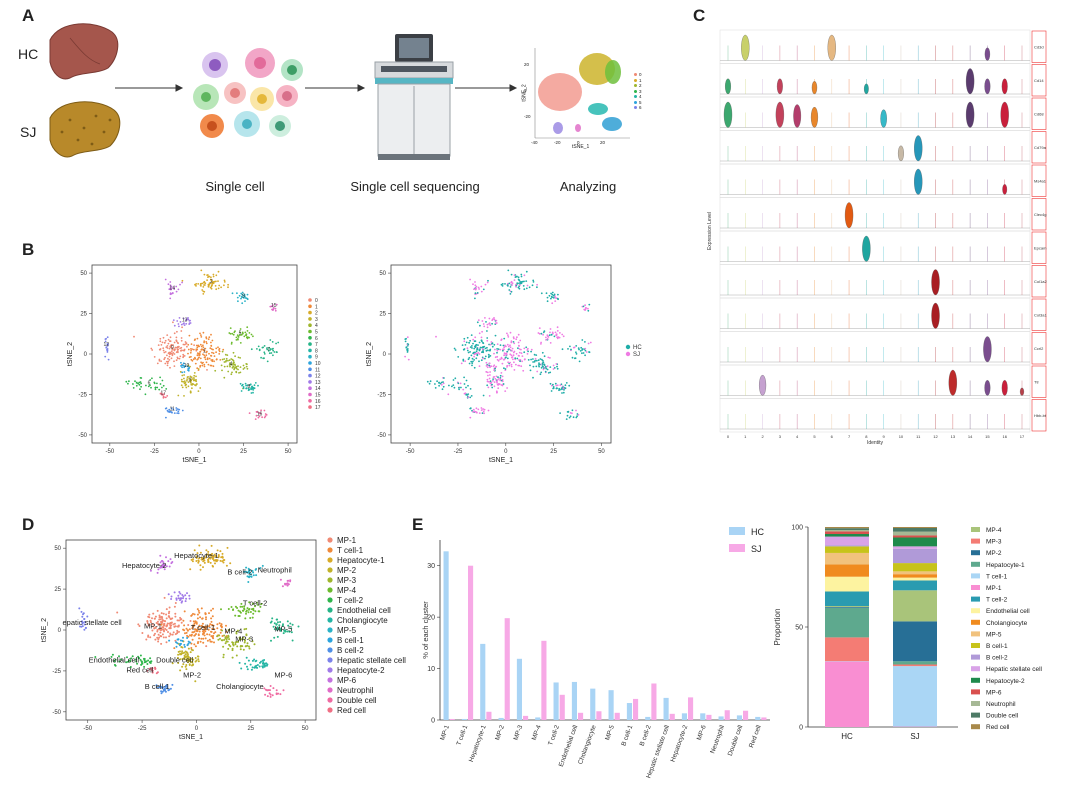 This screenshot has height=787, width=1080. What do you see at coordinates (847, 532) in the screenshot?
I see `stack-segment` at bounding box center [847, 532].